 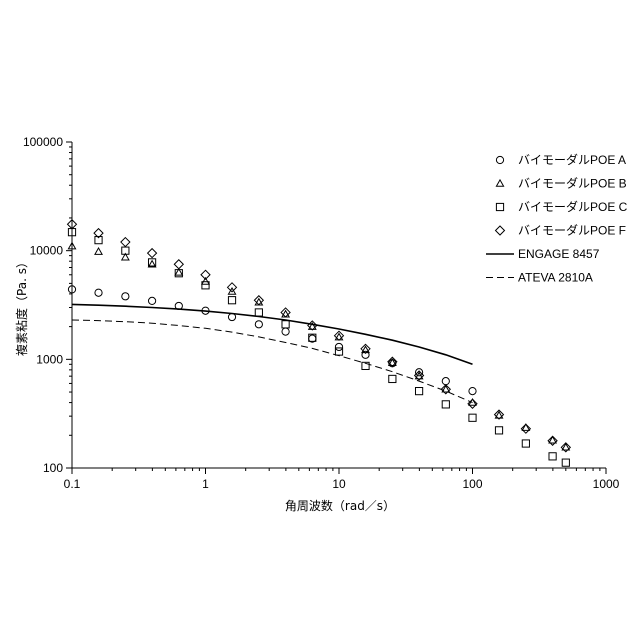 What do you see at coordinates (53, 468) in the screenshot?
I see `y-tick-label: 100` at bounding box center [53, 468].